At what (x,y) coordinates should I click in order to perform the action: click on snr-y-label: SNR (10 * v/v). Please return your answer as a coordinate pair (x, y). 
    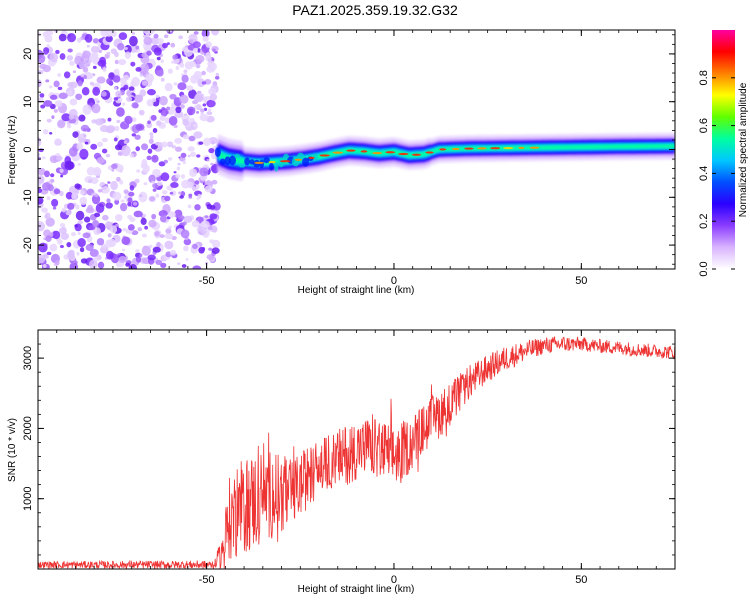
    Looking at the image, I should click on (12, 450).